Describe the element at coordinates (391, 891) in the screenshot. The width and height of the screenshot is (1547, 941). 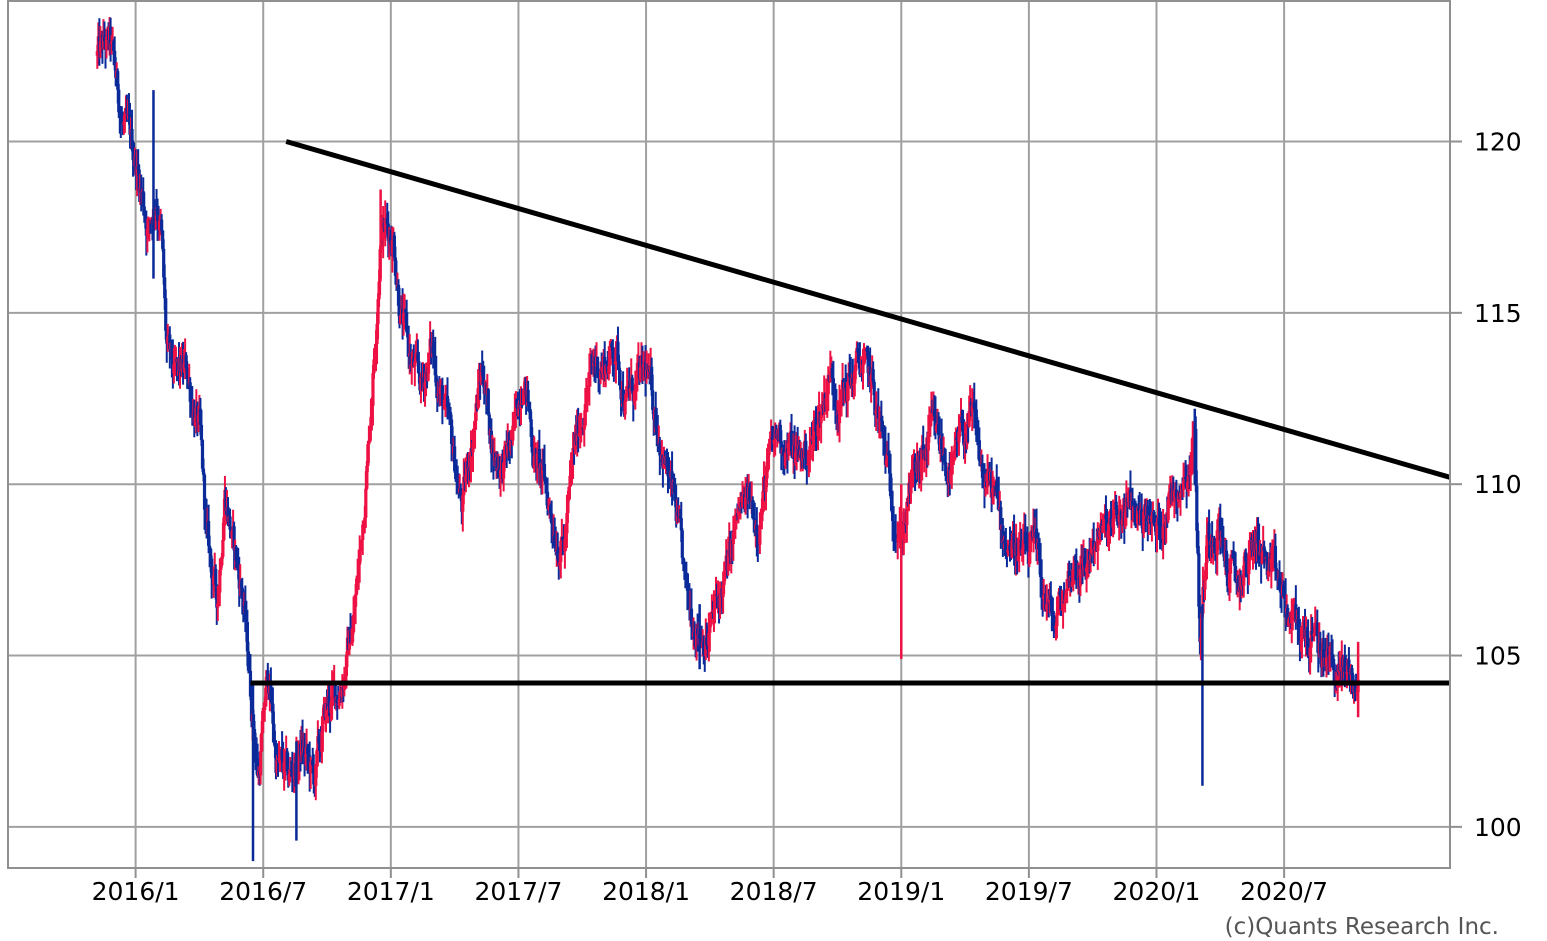
I see `x-tick-label: 2017/1` at that location.